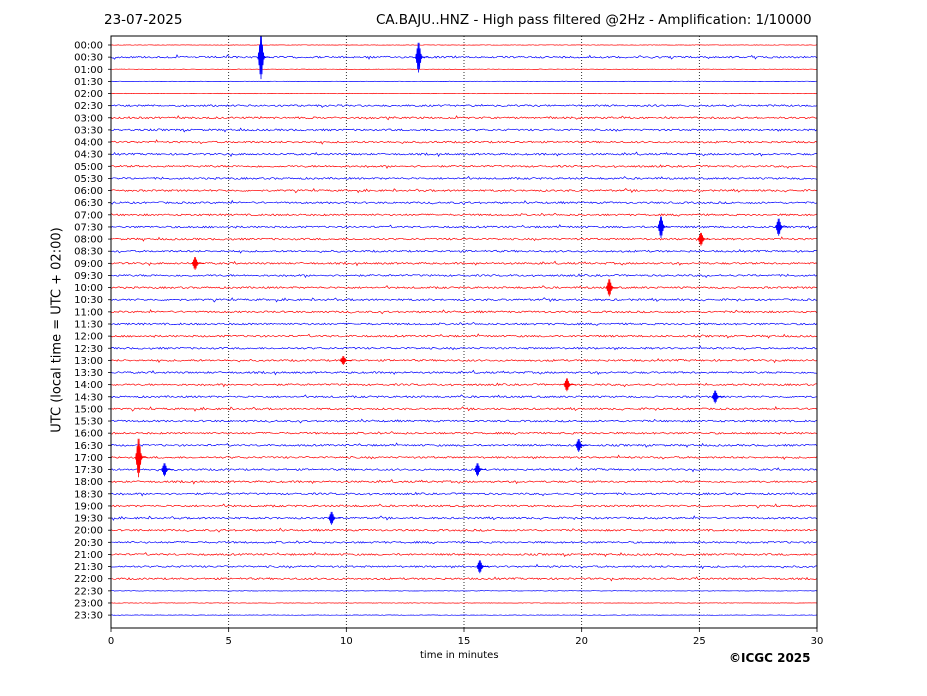 Image resolution: width=927 pixels, height=696 pixels. What do you see at coordinates (88, 361) in the screenshot?
I see `y-tick-label: 13:00` at bounding box center [88, 361].